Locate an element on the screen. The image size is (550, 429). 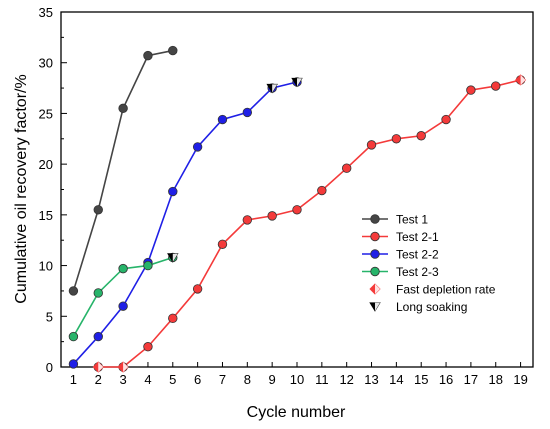
x-tick-label: 4 is located at coordinates (147, 379).